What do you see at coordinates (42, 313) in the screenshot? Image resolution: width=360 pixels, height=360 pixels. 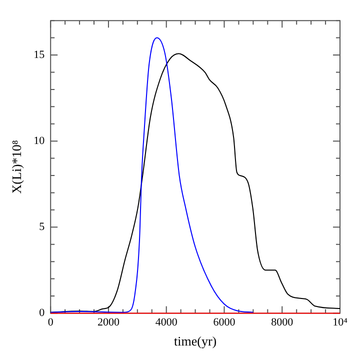 I see `y-tick-label: 0` at bounding box center [42, 313].